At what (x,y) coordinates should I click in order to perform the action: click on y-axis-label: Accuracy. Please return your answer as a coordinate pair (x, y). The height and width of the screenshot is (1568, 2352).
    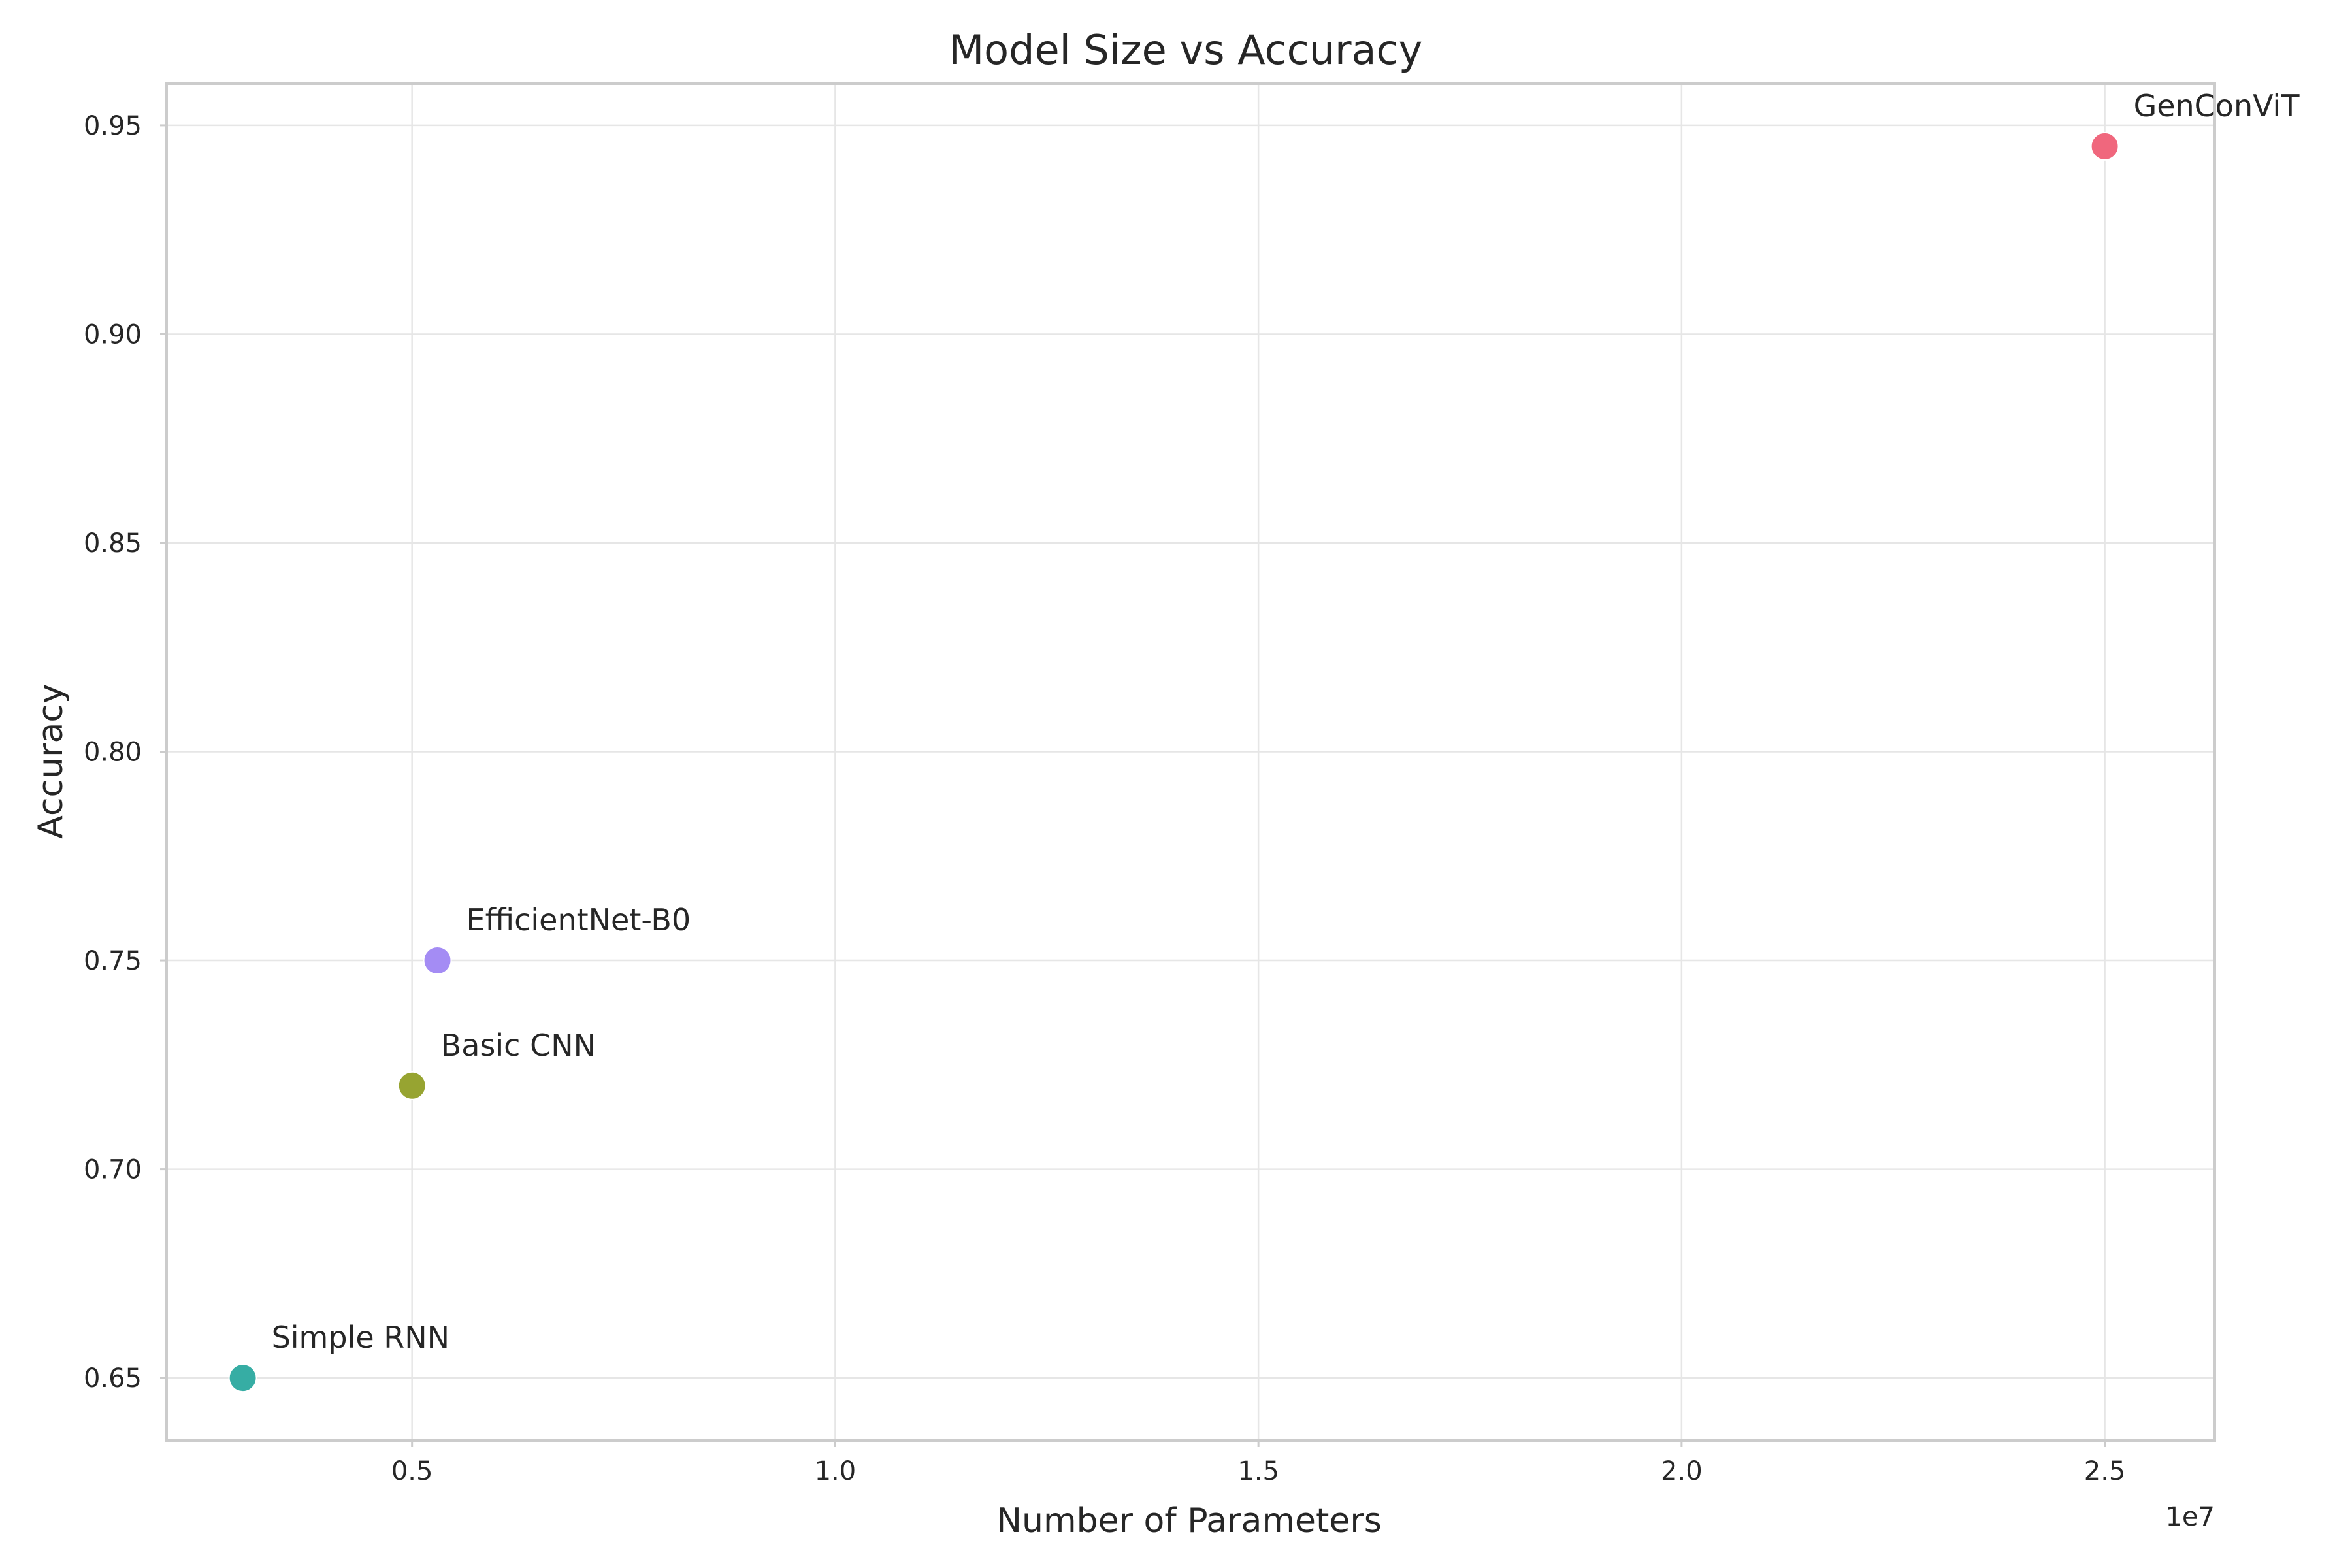
    Looking at the image, I should click on (51, 760).